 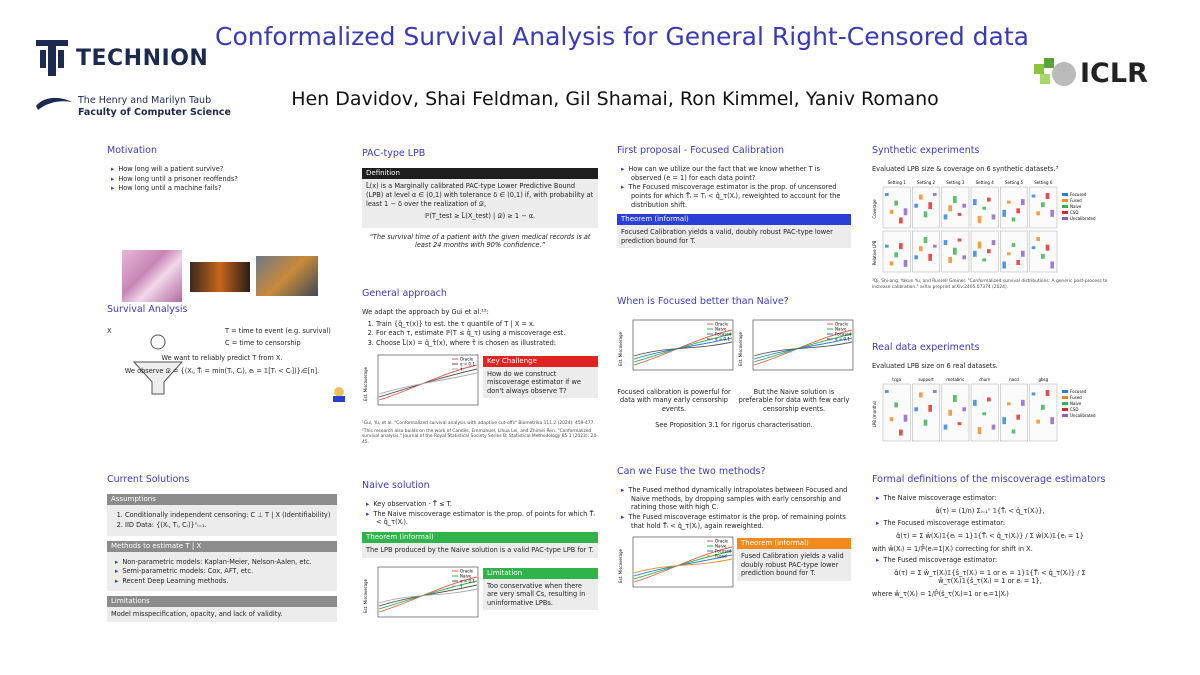 I want to click on panel-label: Setting 3, so click(x=955, y=182).